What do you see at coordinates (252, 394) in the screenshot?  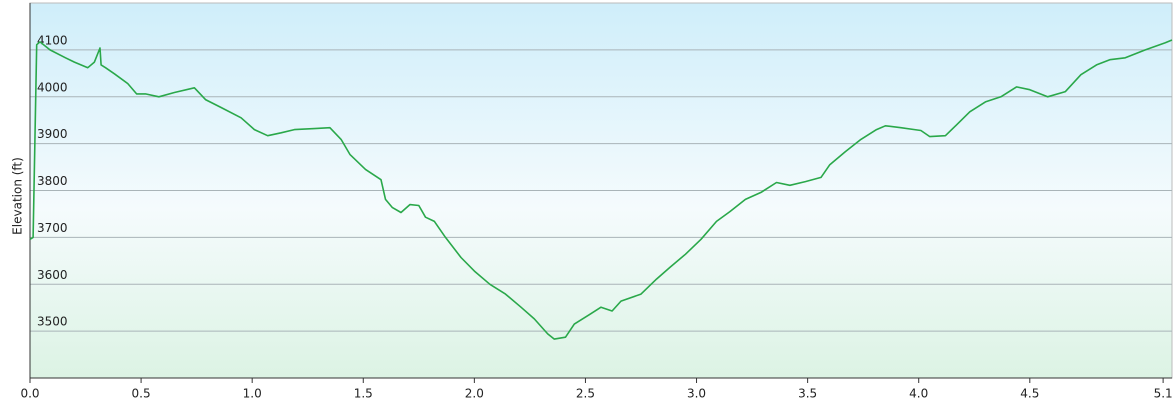 I see `x-tick-label: 1.0` at bounding box center [252, 394].